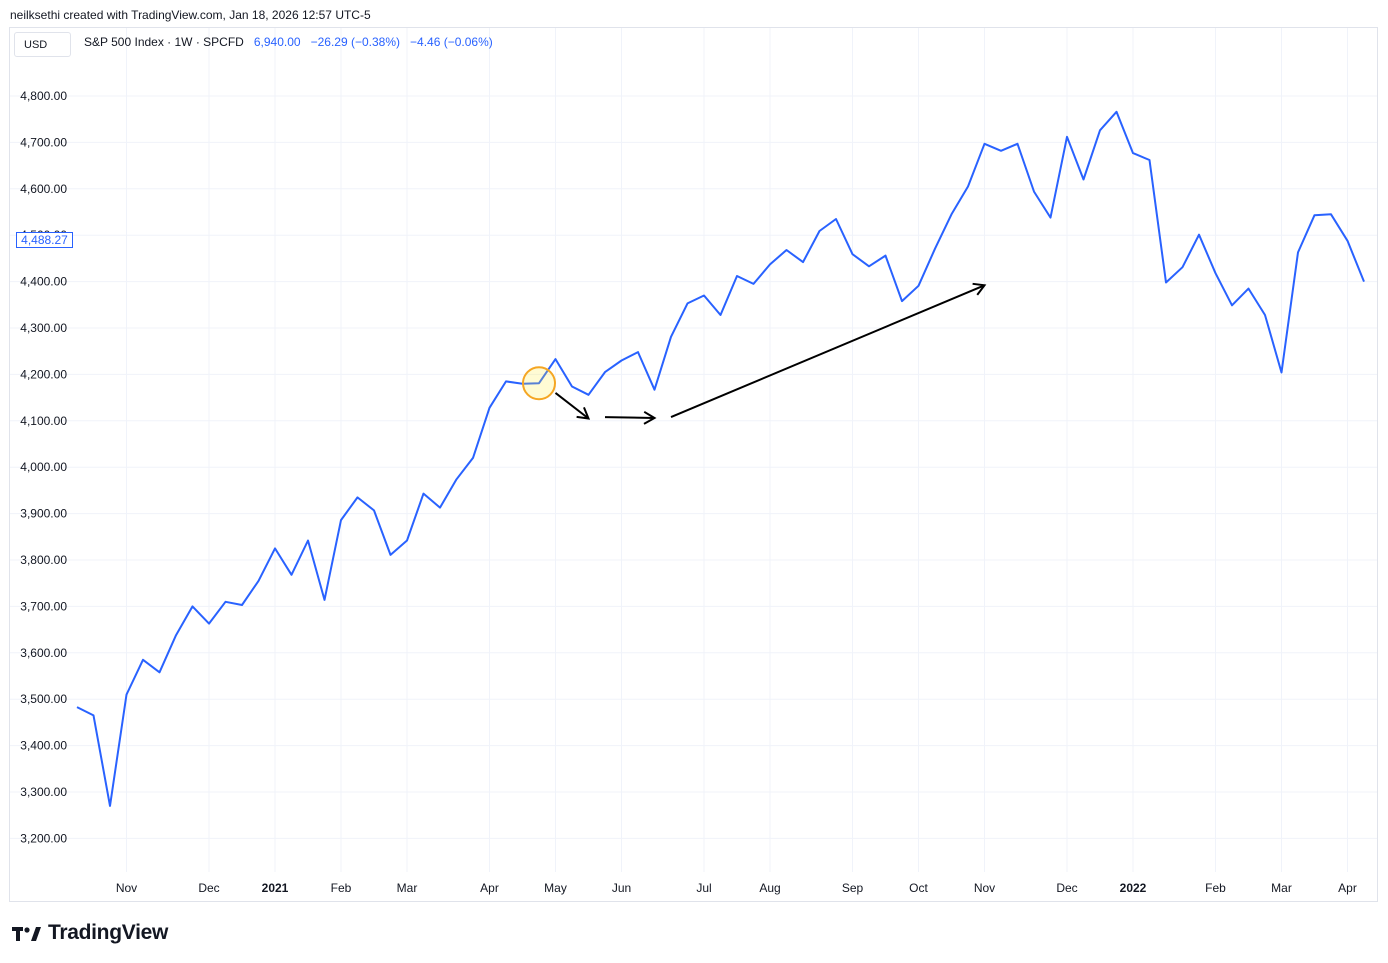  What do you see at coordinates (43, 792) in the screenshot?
I see `y-tick-label: 3,300.00` at bounding box center [43, 792].